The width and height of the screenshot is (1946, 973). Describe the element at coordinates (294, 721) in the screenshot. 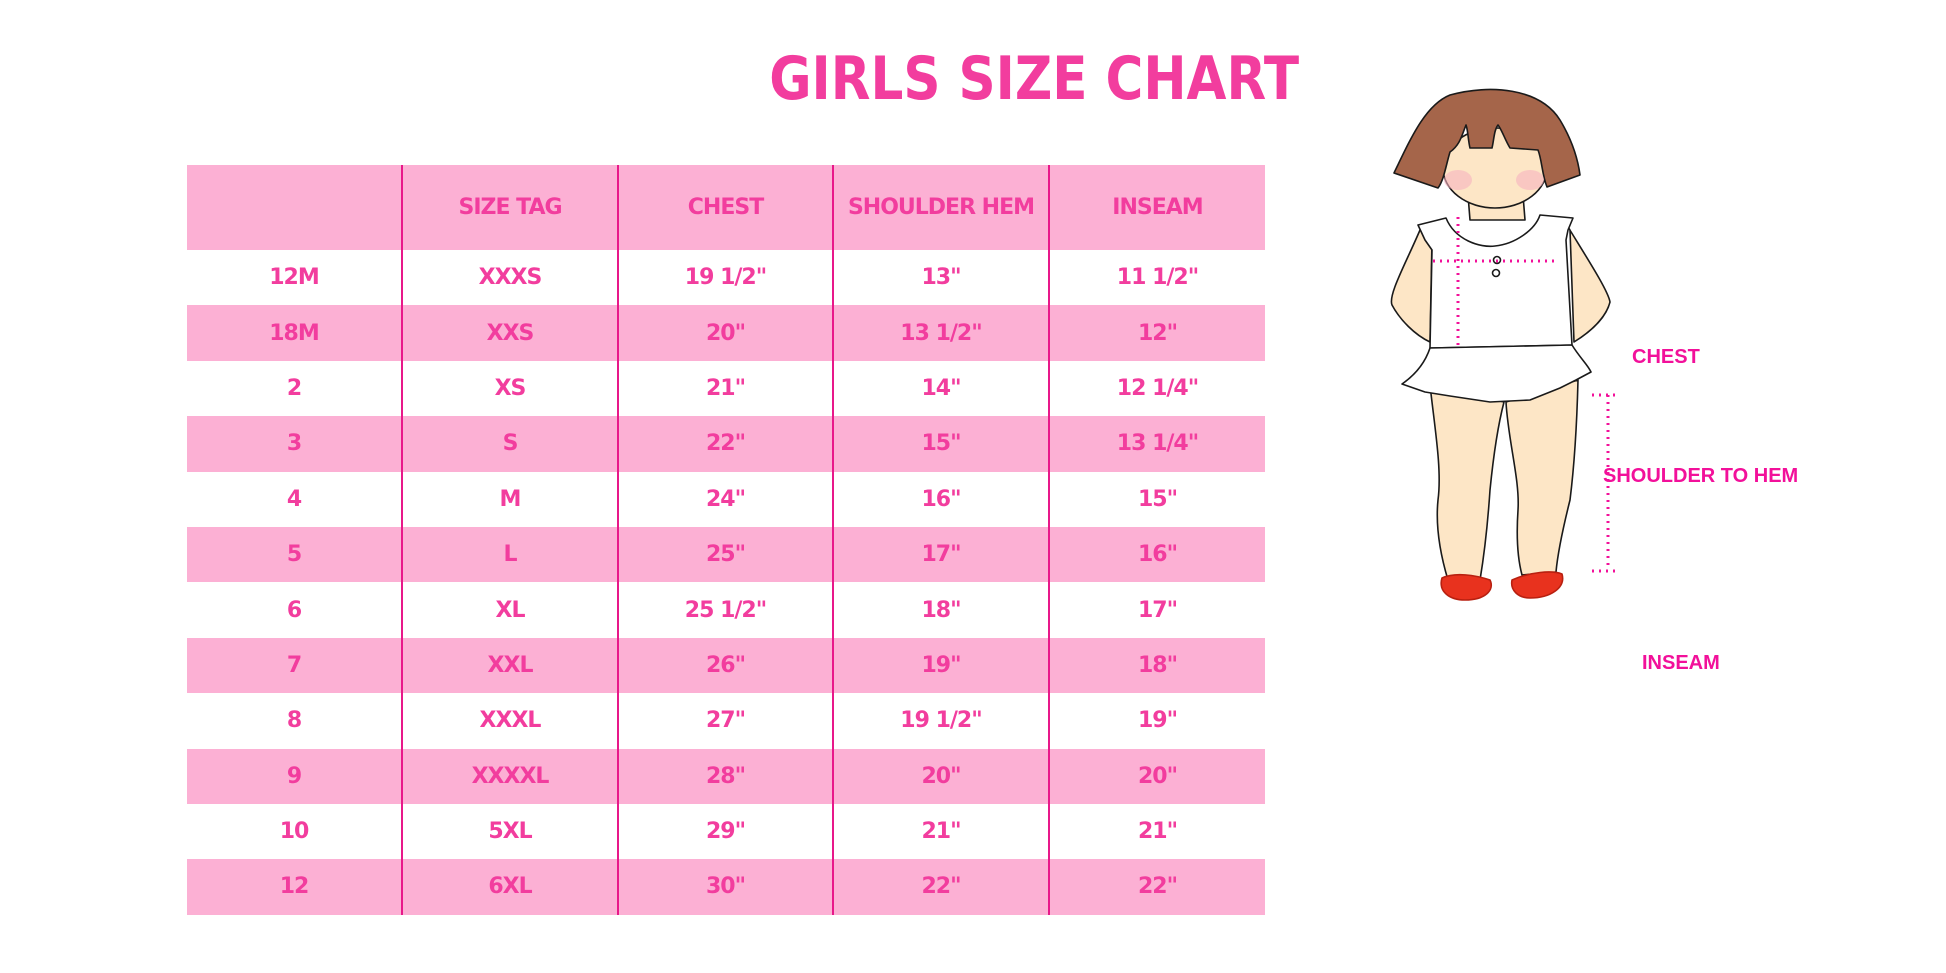

I see `table-cell: 8` at that location.